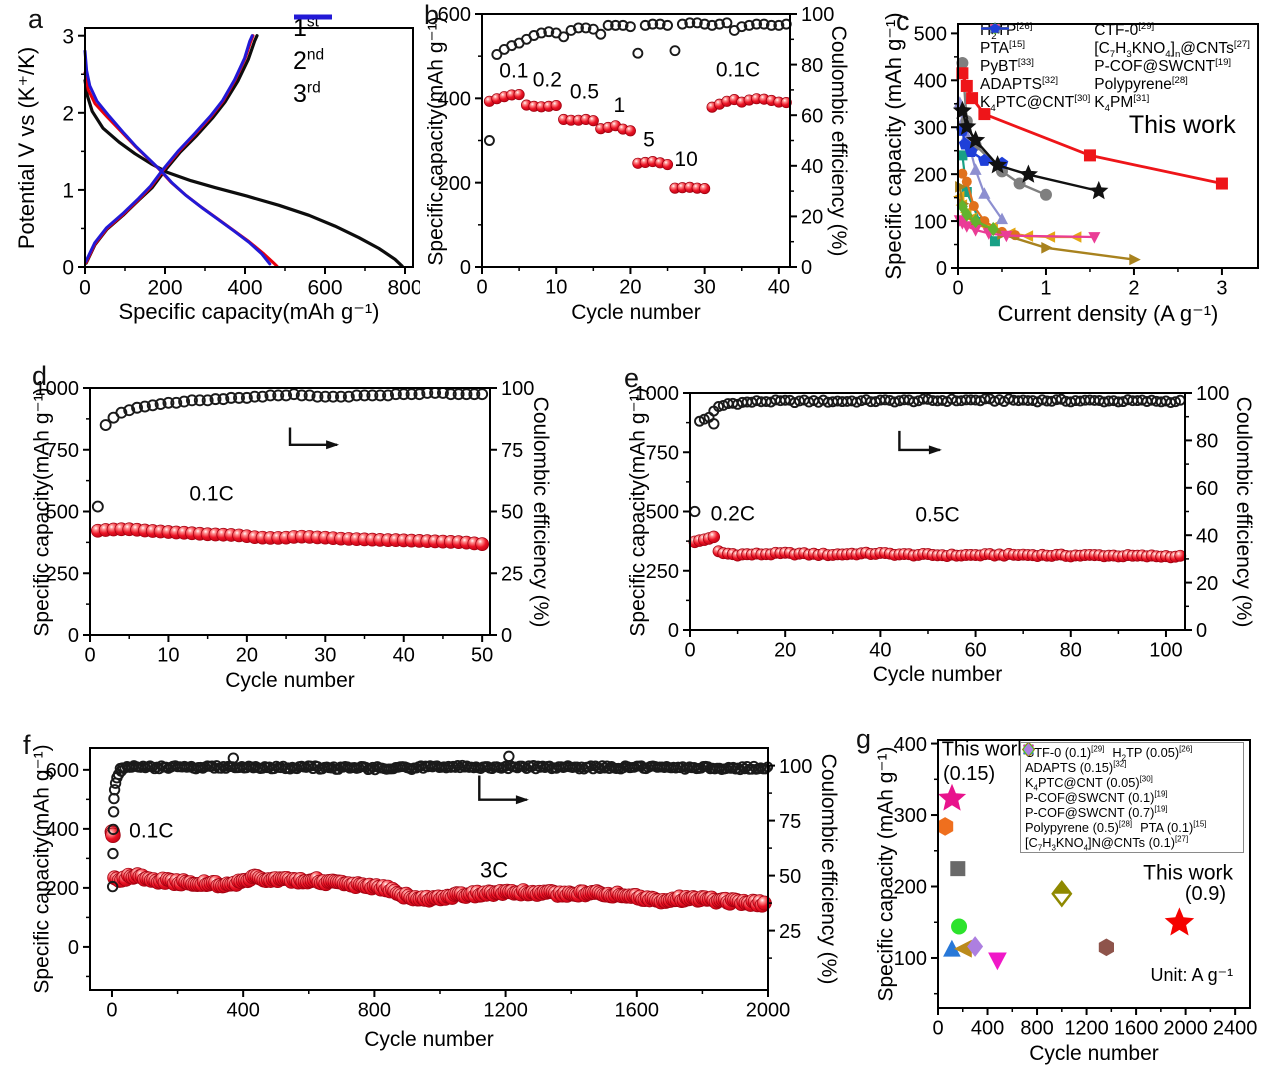  Describe the element at coordinates (785, 651) in the screenshot. I see `svg-text: 20` at that location.